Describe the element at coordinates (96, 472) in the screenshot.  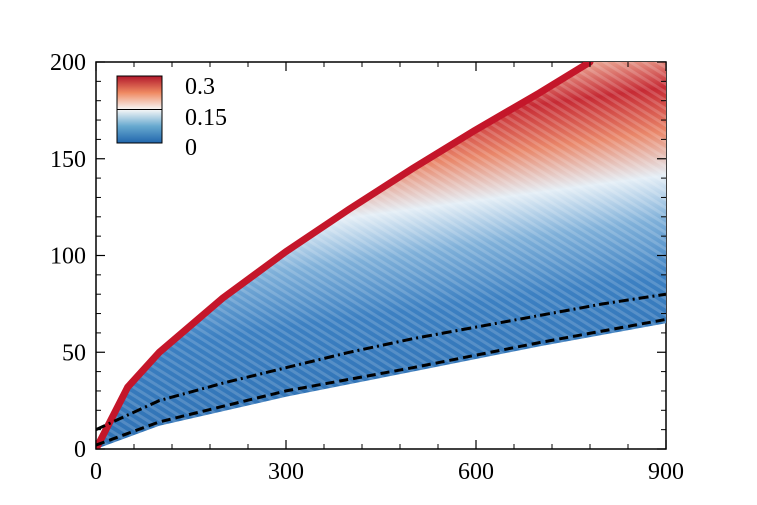
I see `x-tick-label: 0` at that location.